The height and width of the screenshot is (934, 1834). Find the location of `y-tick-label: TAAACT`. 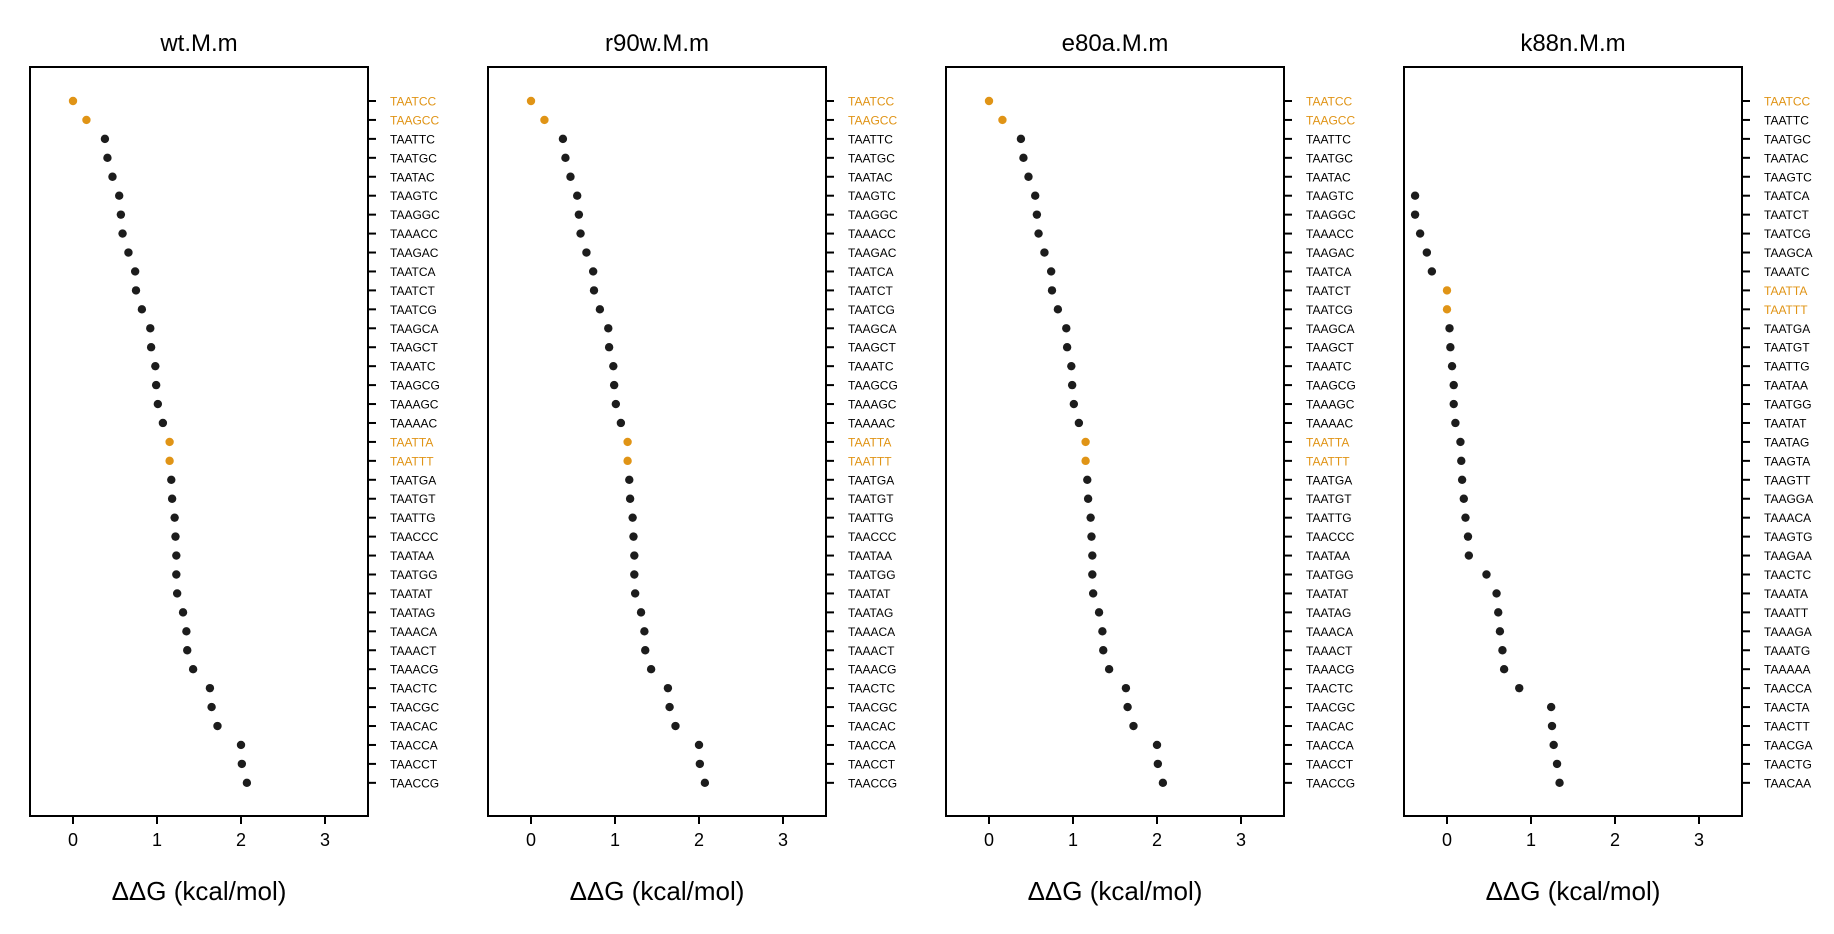

y-tick-label: TAAACT is located at coordinates (1329, 651).